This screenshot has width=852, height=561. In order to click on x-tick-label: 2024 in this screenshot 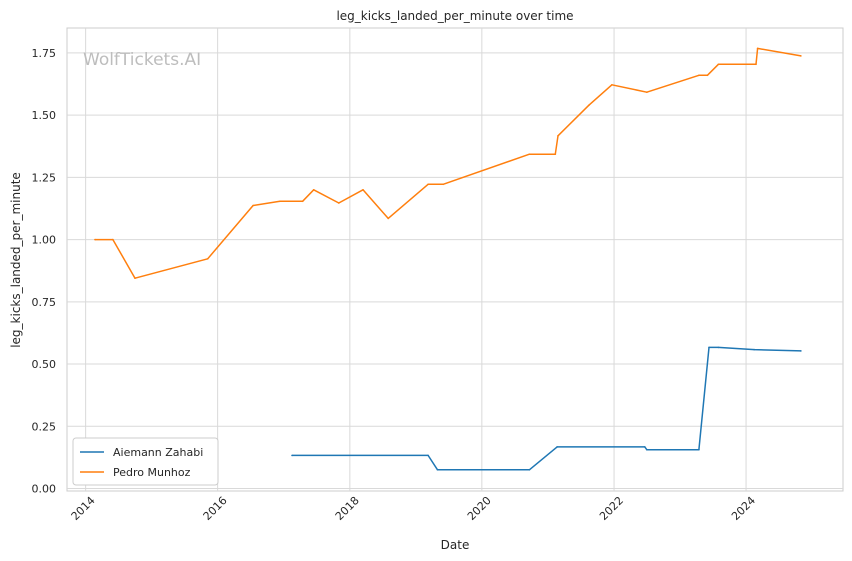, I will do `click(743, 508)`.